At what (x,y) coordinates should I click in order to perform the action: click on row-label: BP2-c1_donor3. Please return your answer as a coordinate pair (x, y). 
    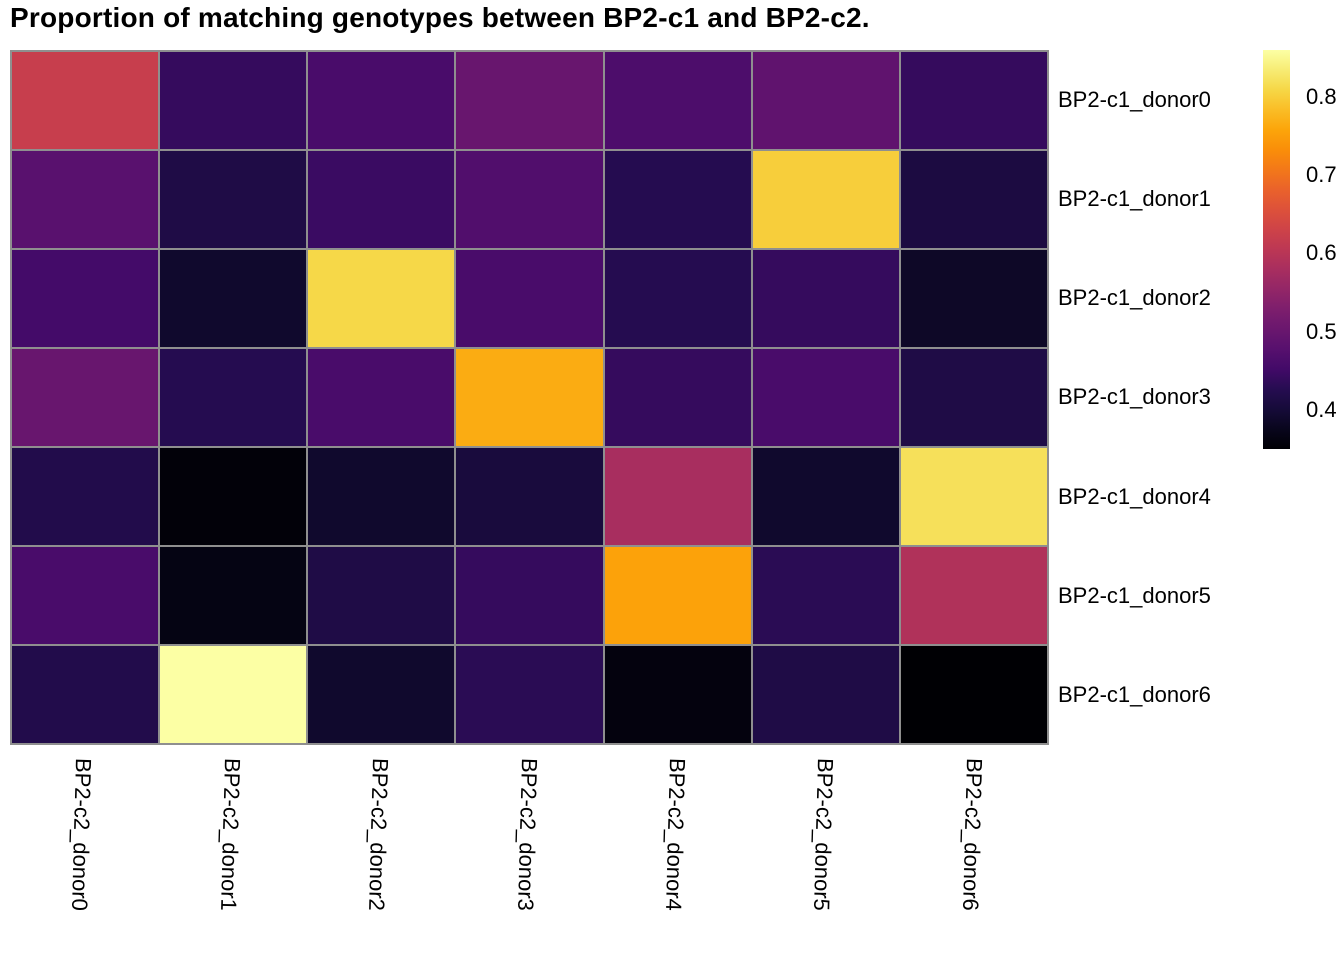
    Looking at the image, I should click on (1134, 397).